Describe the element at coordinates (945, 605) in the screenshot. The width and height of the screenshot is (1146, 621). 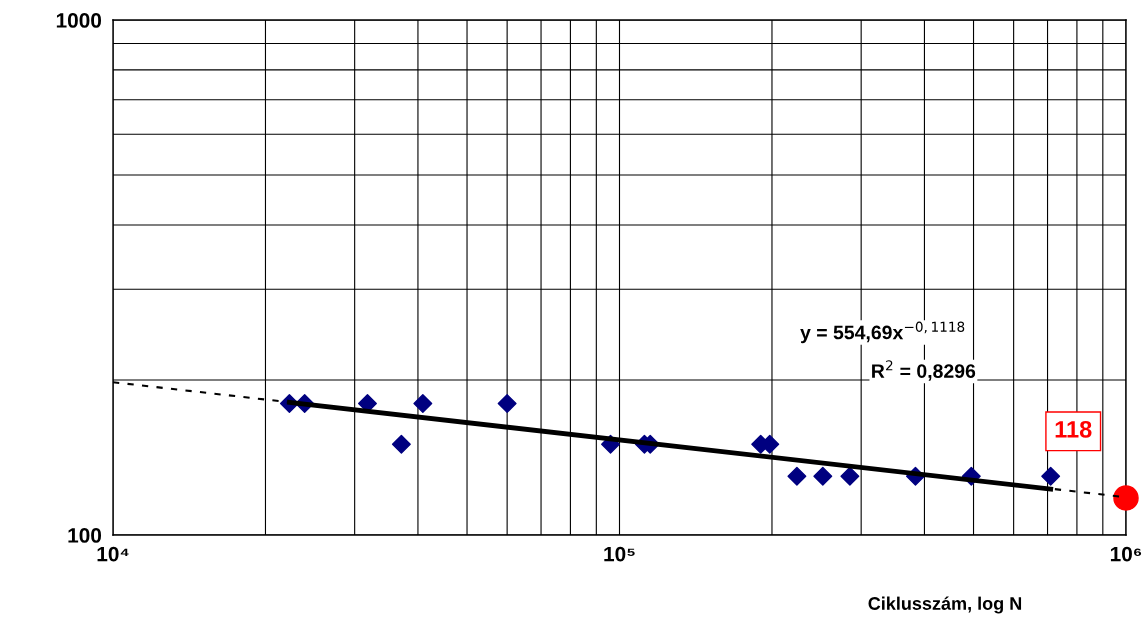
I see `x-axis-title: Ciklusszám, log N` at that location.